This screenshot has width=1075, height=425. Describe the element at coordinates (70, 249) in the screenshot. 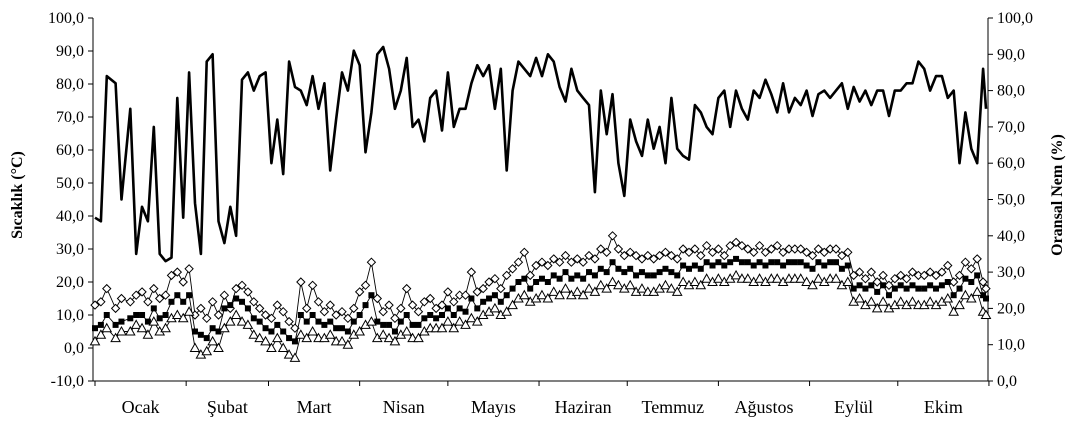

I see `y-tick-label-left: 30,0` at that location.